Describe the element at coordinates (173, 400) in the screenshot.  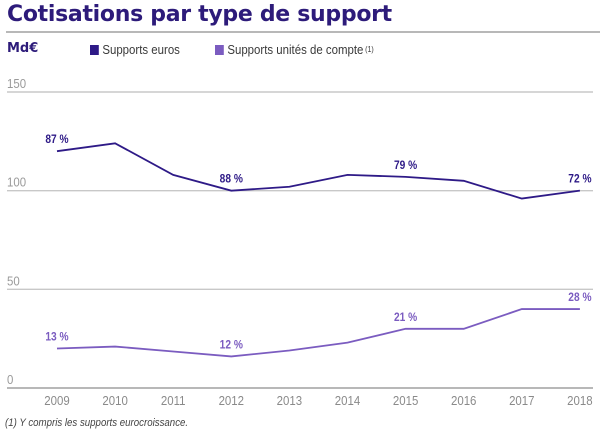
I see `x-tick-label: 2011` at that location.